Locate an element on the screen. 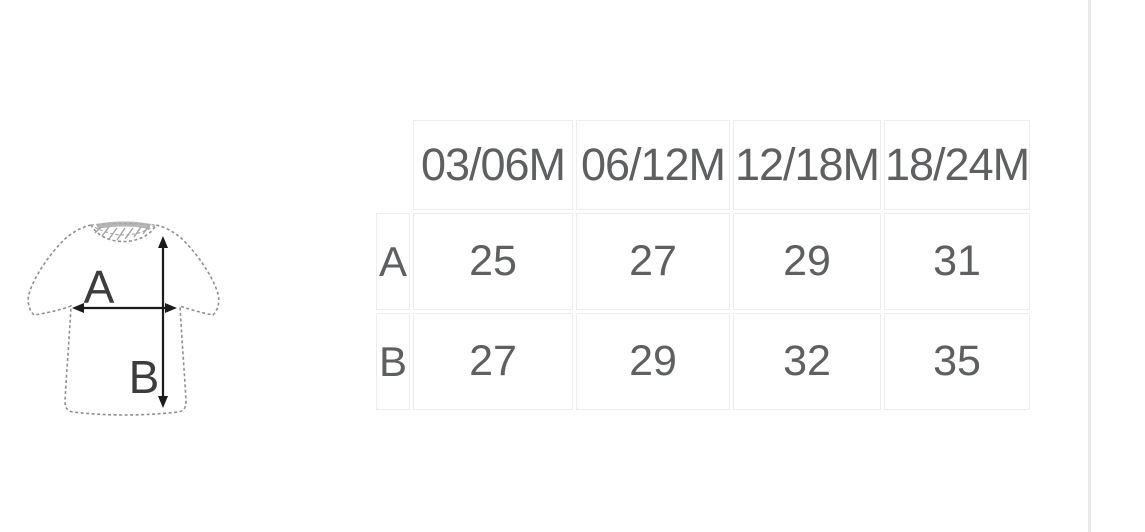 This screenshot has height=532, width=1145. tshirt-measurement-diagram: A B is located at coordinates (145, 317).